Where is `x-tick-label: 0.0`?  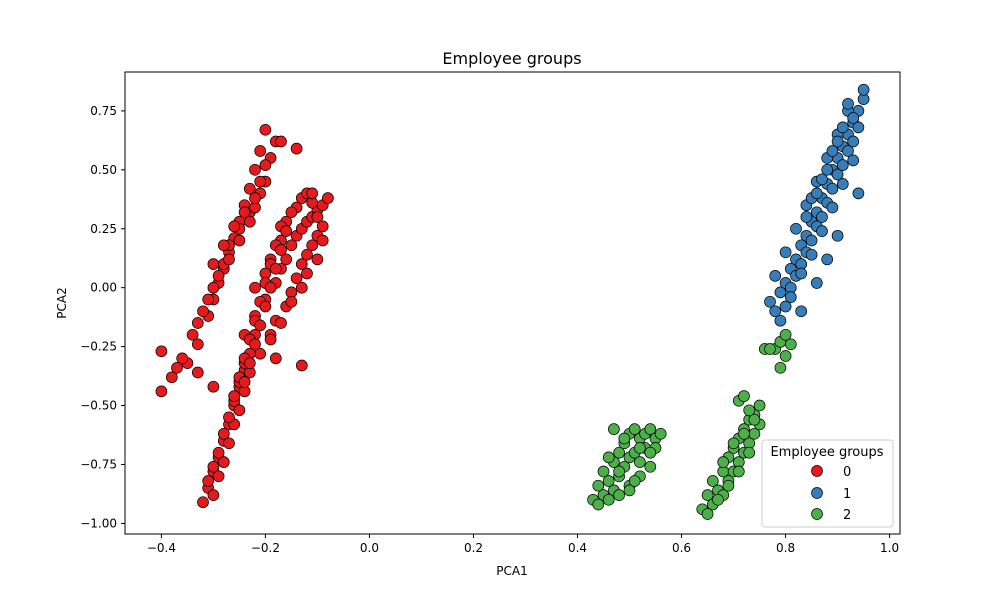
x-tick-label: 0.0 is located at coordinates (369, 548).